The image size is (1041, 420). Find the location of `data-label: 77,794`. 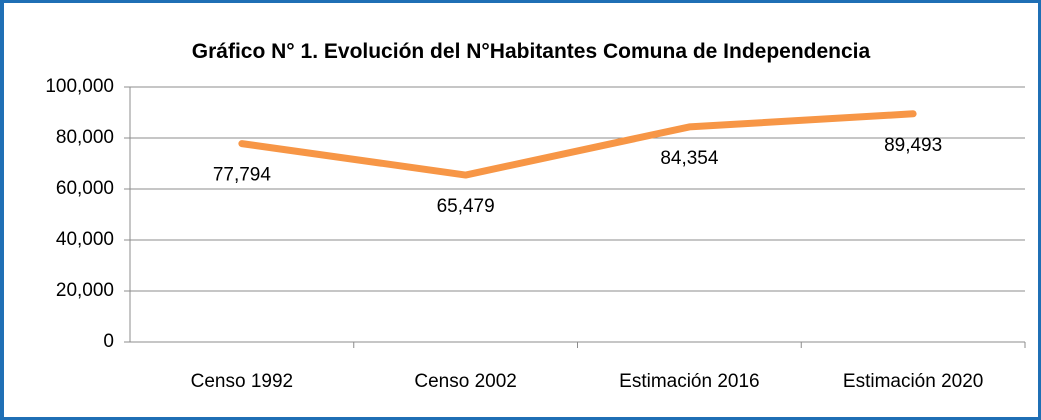

data-label: 77,794 is located at coordinates (242, 175).